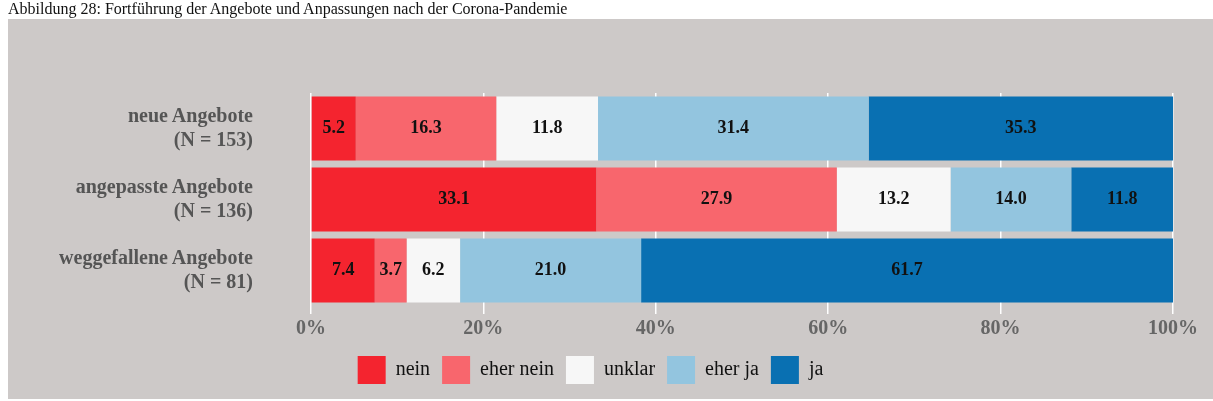 This screenshot has width=1213, height=401. I want to click on data-label: 13.2, so click(893, 198).